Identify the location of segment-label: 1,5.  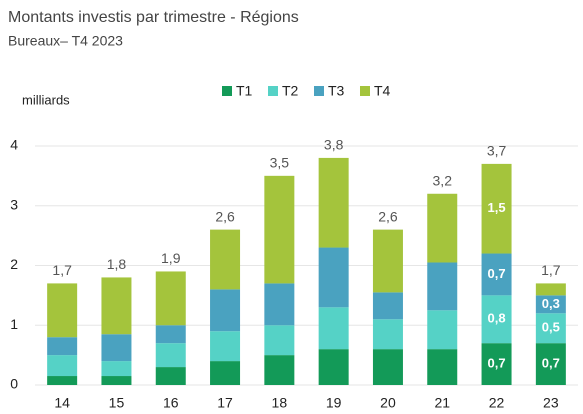
(497, 207).